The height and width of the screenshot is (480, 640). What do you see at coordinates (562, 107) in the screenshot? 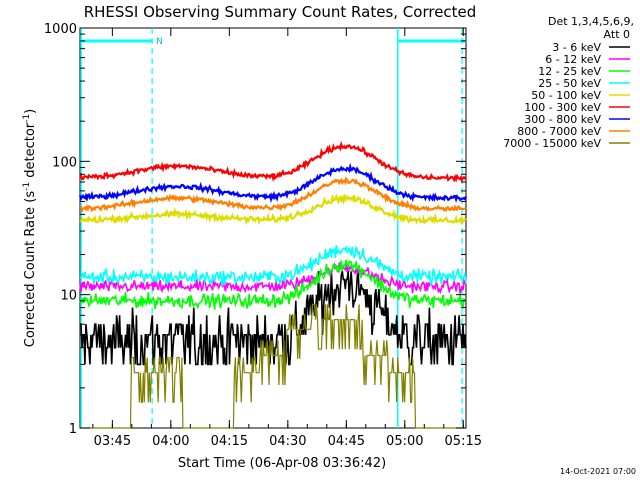
I see `legend-label-5: 100 - 300 keV` at bounding box center [562, 107].